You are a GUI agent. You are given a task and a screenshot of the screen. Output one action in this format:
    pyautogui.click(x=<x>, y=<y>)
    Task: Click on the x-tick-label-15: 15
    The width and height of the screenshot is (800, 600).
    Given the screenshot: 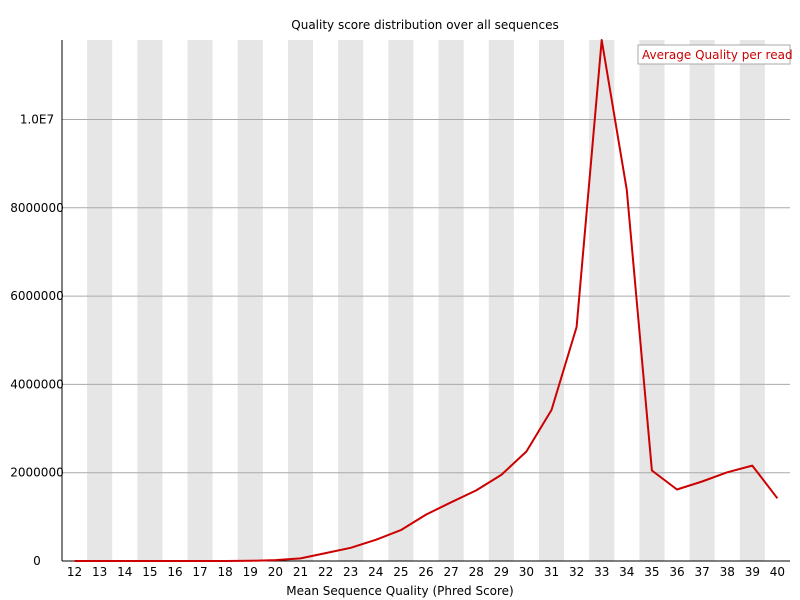 What is the action you would take?
    pyautogui.click(x=149, y=572)
    